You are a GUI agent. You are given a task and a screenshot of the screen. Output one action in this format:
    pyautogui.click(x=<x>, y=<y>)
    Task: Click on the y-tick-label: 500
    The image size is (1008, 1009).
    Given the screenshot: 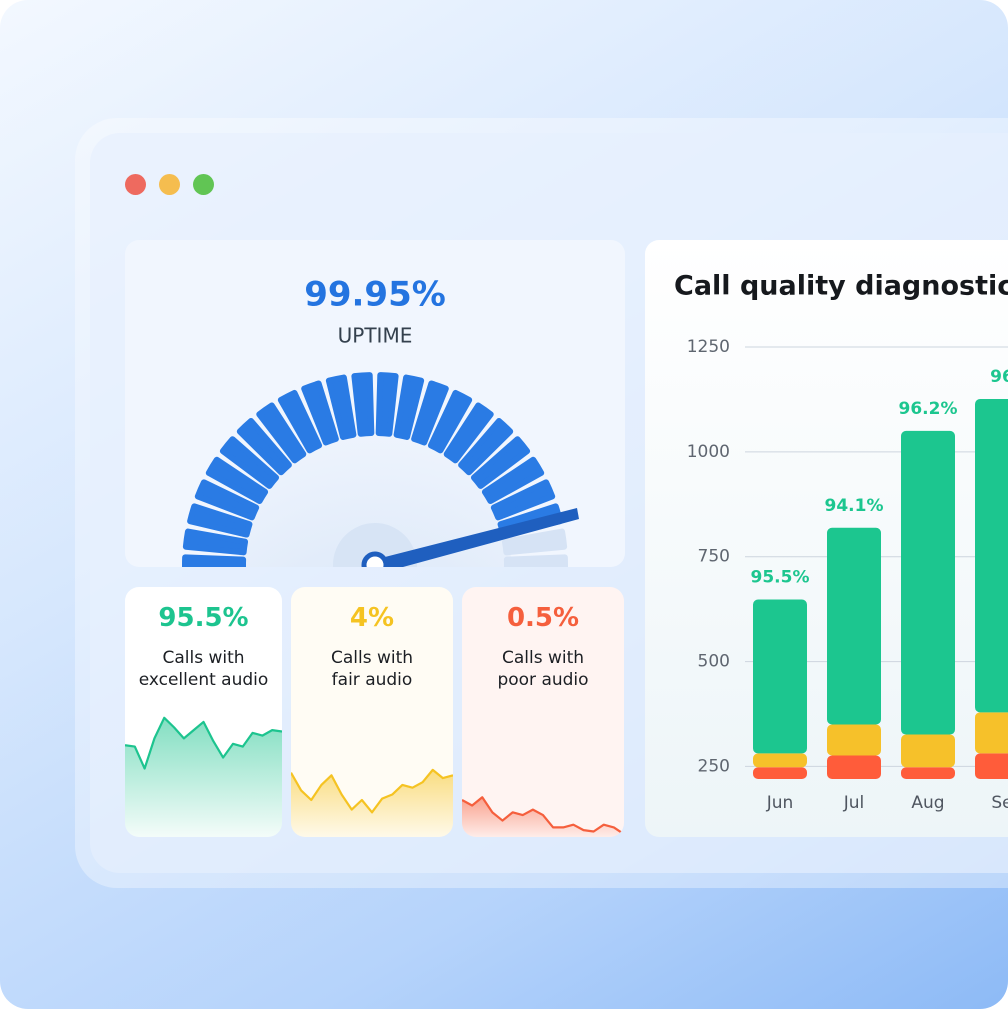 What is the action you would take?
    pyautogui.click(x=714, y=662)
    